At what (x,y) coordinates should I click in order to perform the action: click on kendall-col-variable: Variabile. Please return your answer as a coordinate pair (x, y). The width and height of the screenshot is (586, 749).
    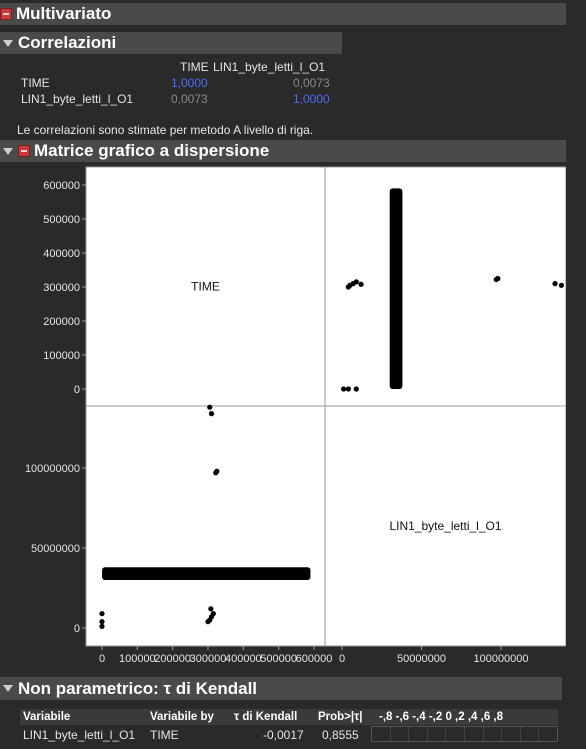
    Looking at the image, I should click on (47, 717).